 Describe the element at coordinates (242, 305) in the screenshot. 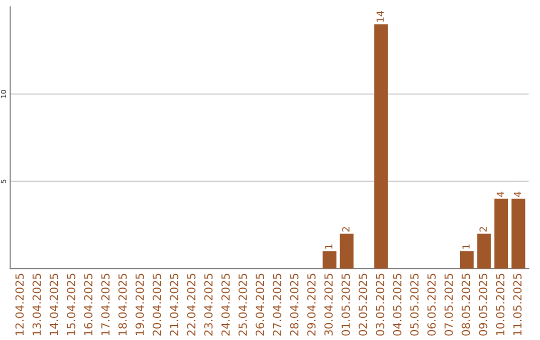

I see `x-tick-label: 25.04.2025` at that location.